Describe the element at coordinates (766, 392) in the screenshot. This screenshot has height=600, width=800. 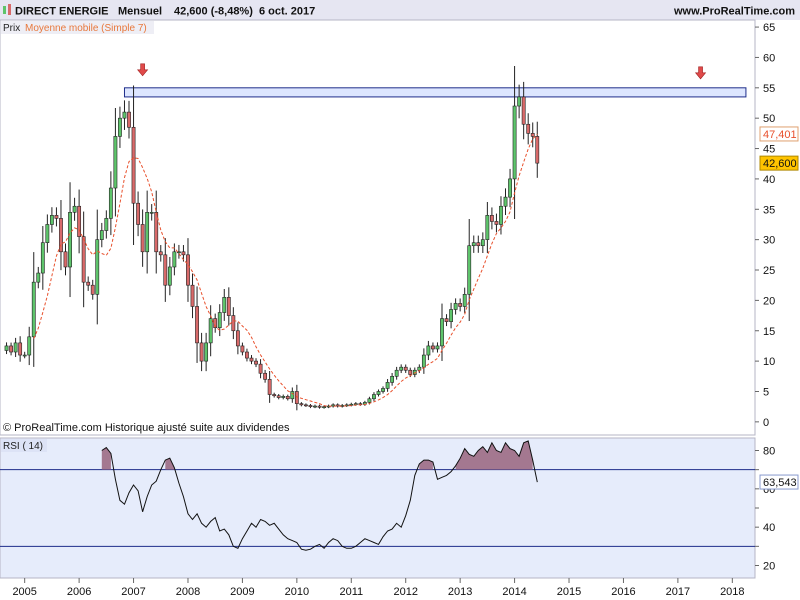
I see `price-y-tick-label: 5` at that location.